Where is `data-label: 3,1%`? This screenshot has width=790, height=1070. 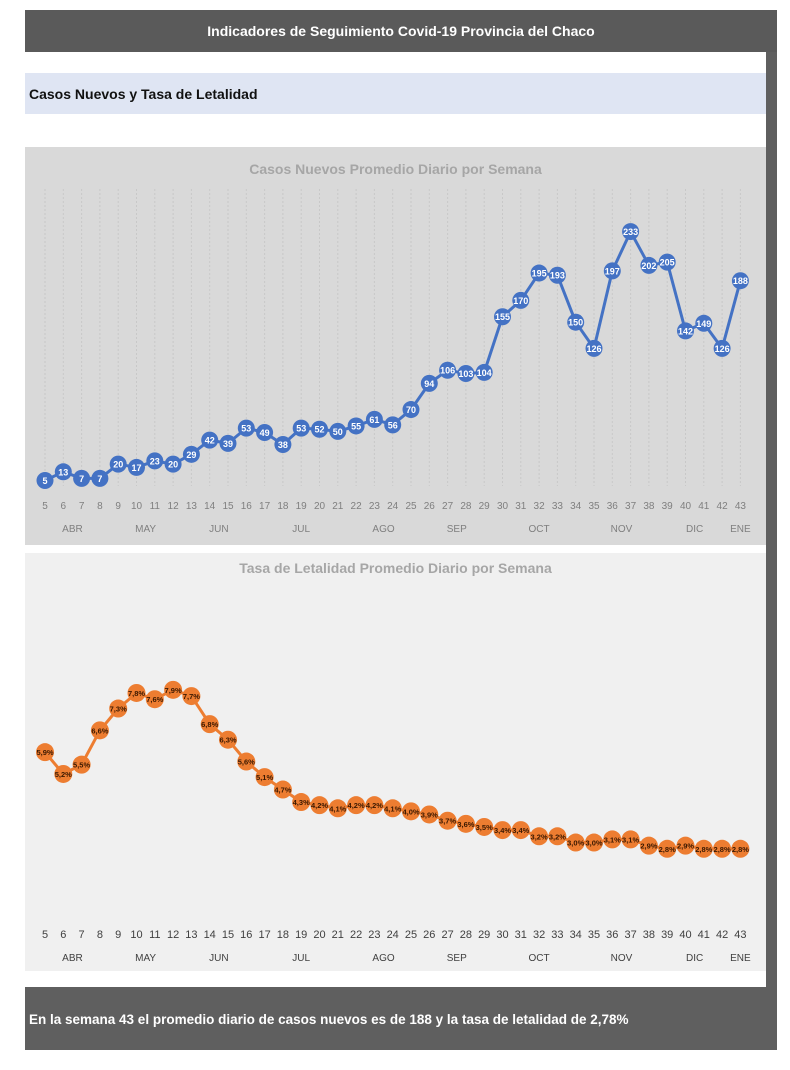
data-label: 3,1% is located at coordinates (630, 839).